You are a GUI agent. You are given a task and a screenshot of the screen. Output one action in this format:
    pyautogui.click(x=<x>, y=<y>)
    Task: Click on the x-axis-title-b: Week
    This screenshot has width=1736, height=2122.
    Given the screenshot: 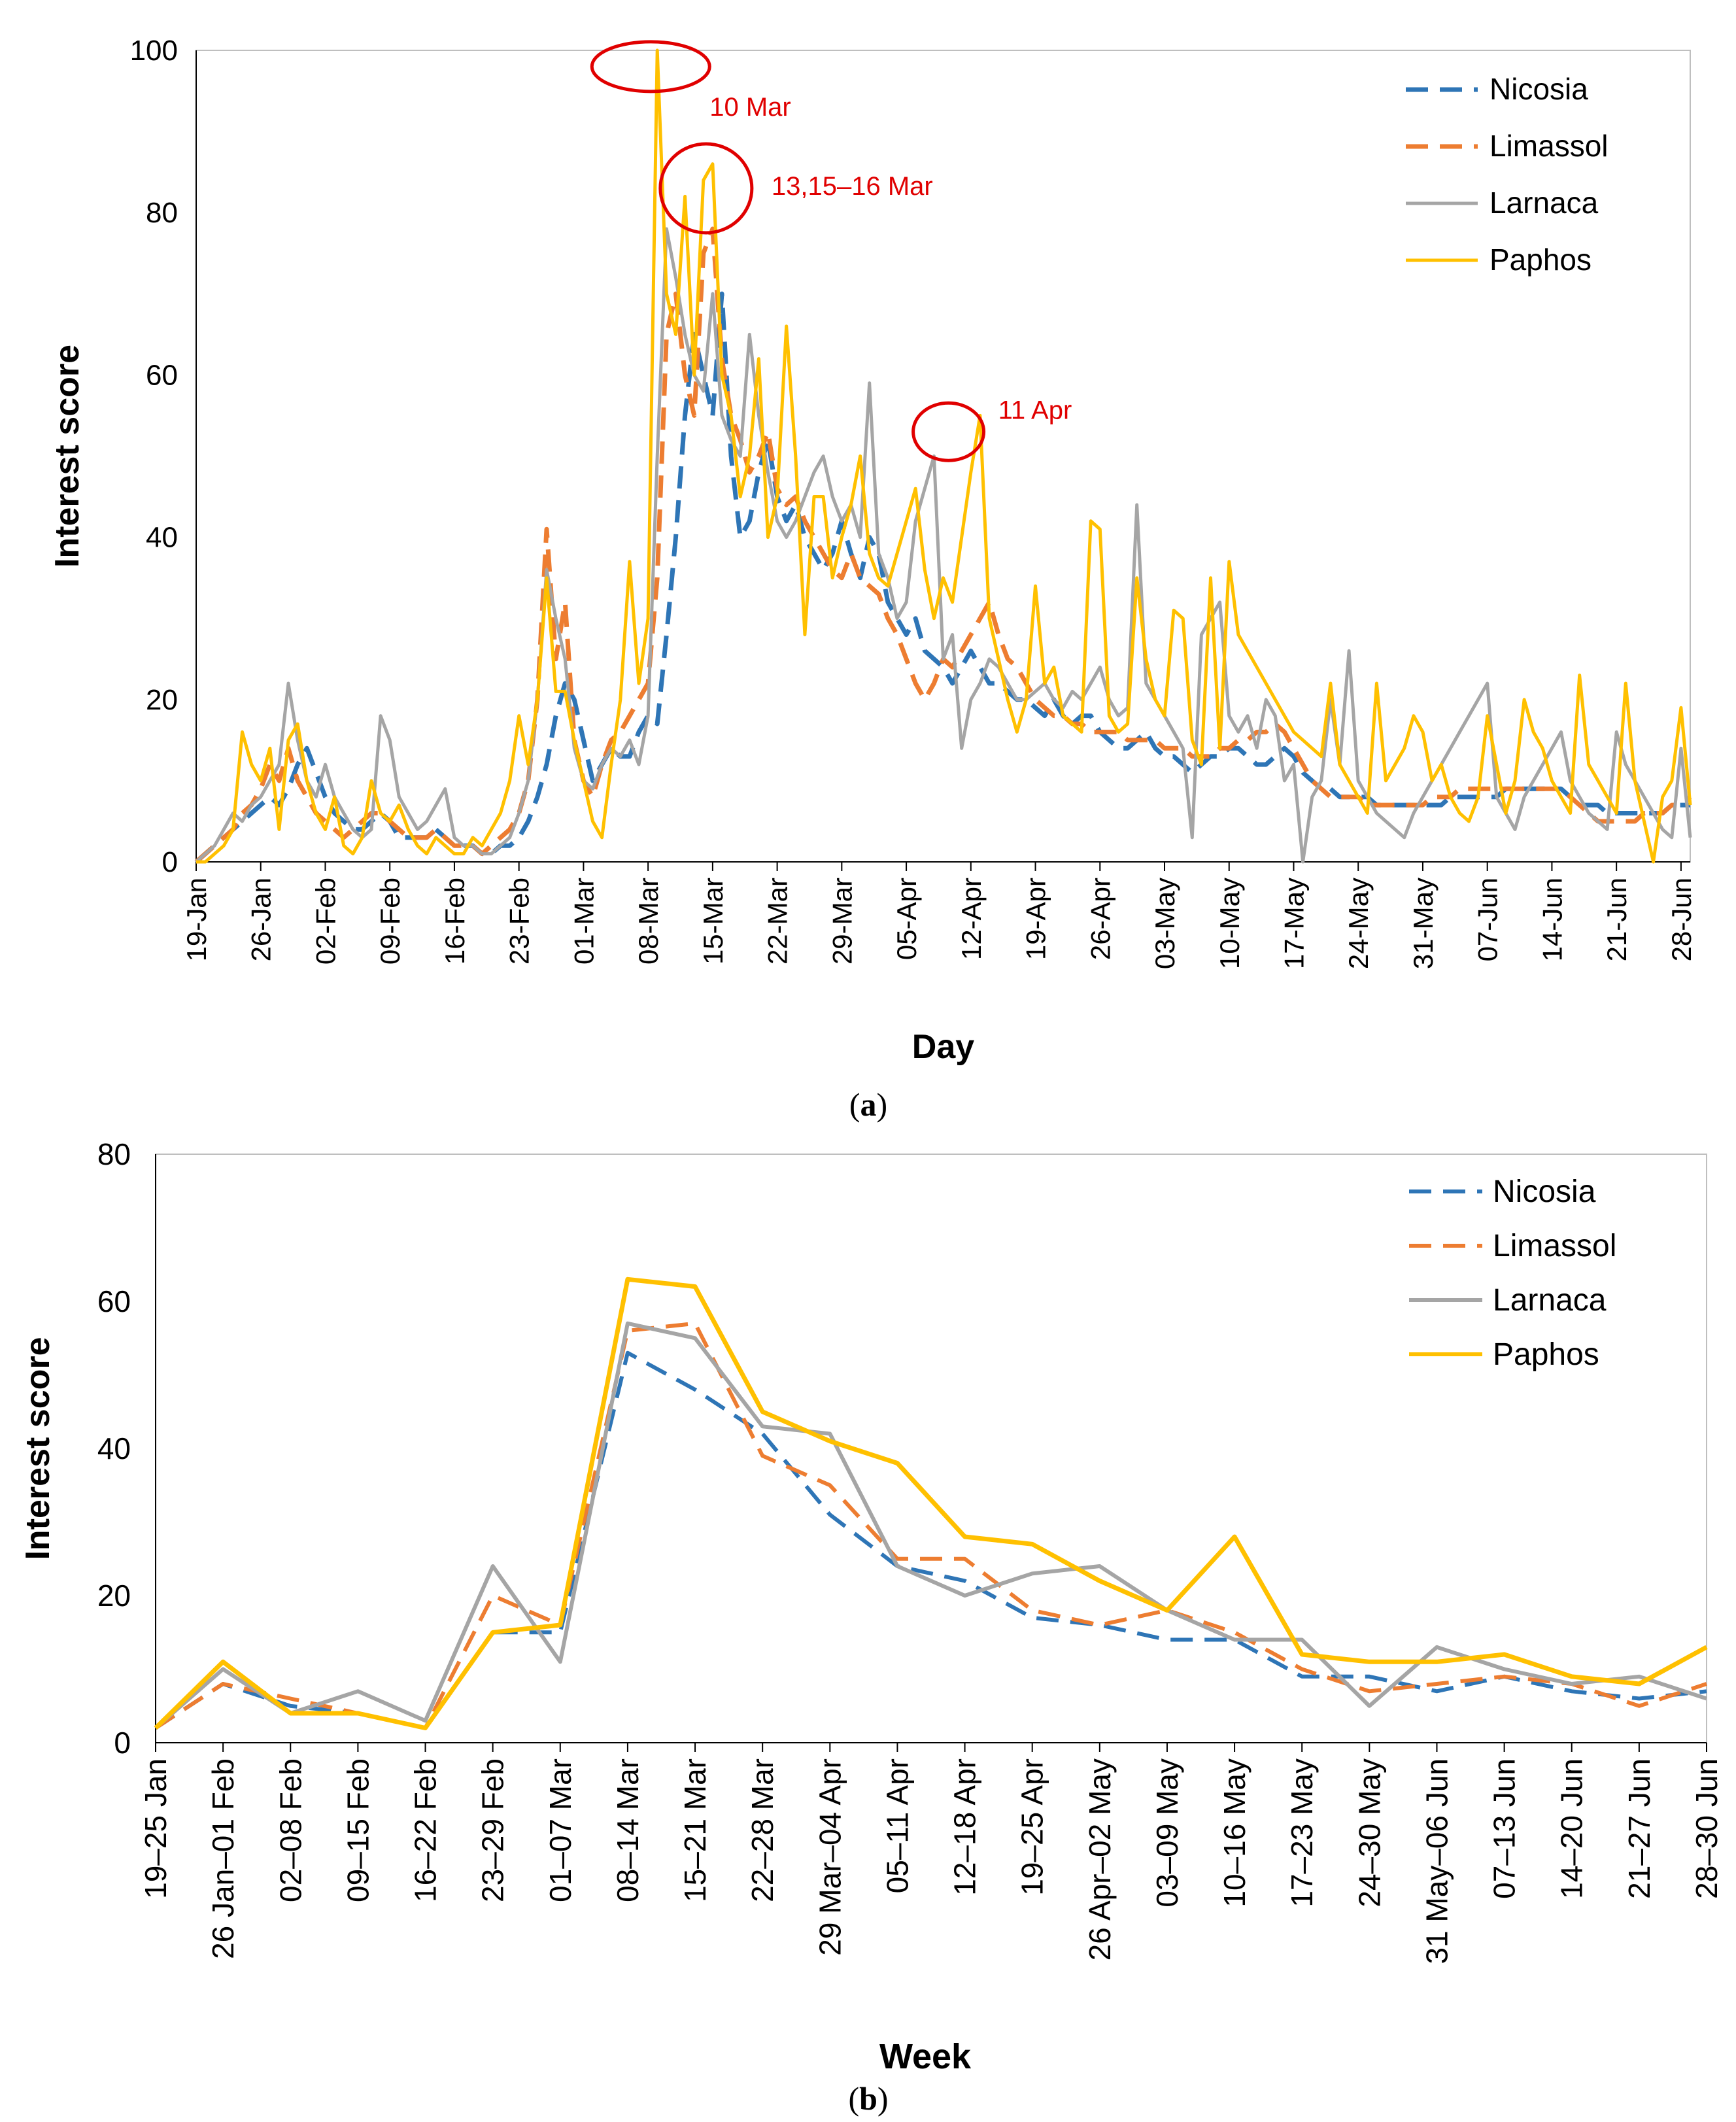 What is the action you would take?
    pyautogui.click(x=925, y=2056)
    